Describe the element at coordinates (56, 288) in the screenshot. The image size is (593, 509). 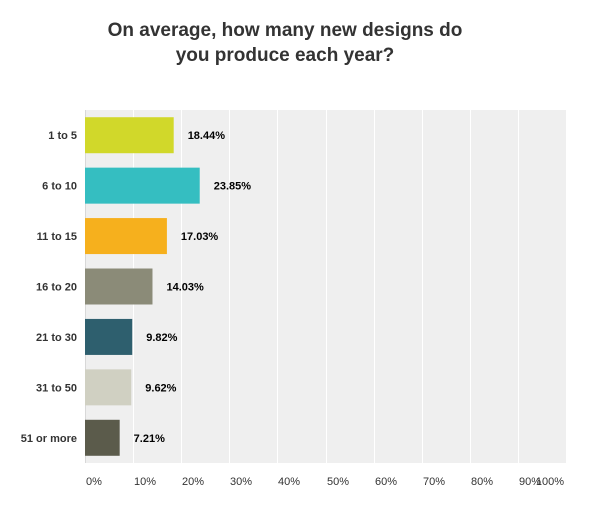
I see `category-label: 16 to 20` at that location.